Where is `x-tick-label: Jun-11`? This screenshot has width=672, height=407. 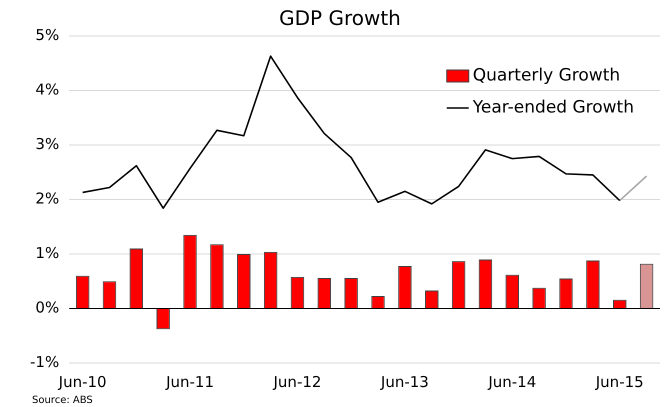
x-tick-label: Jun-11 is located at coordinates (189, 381).